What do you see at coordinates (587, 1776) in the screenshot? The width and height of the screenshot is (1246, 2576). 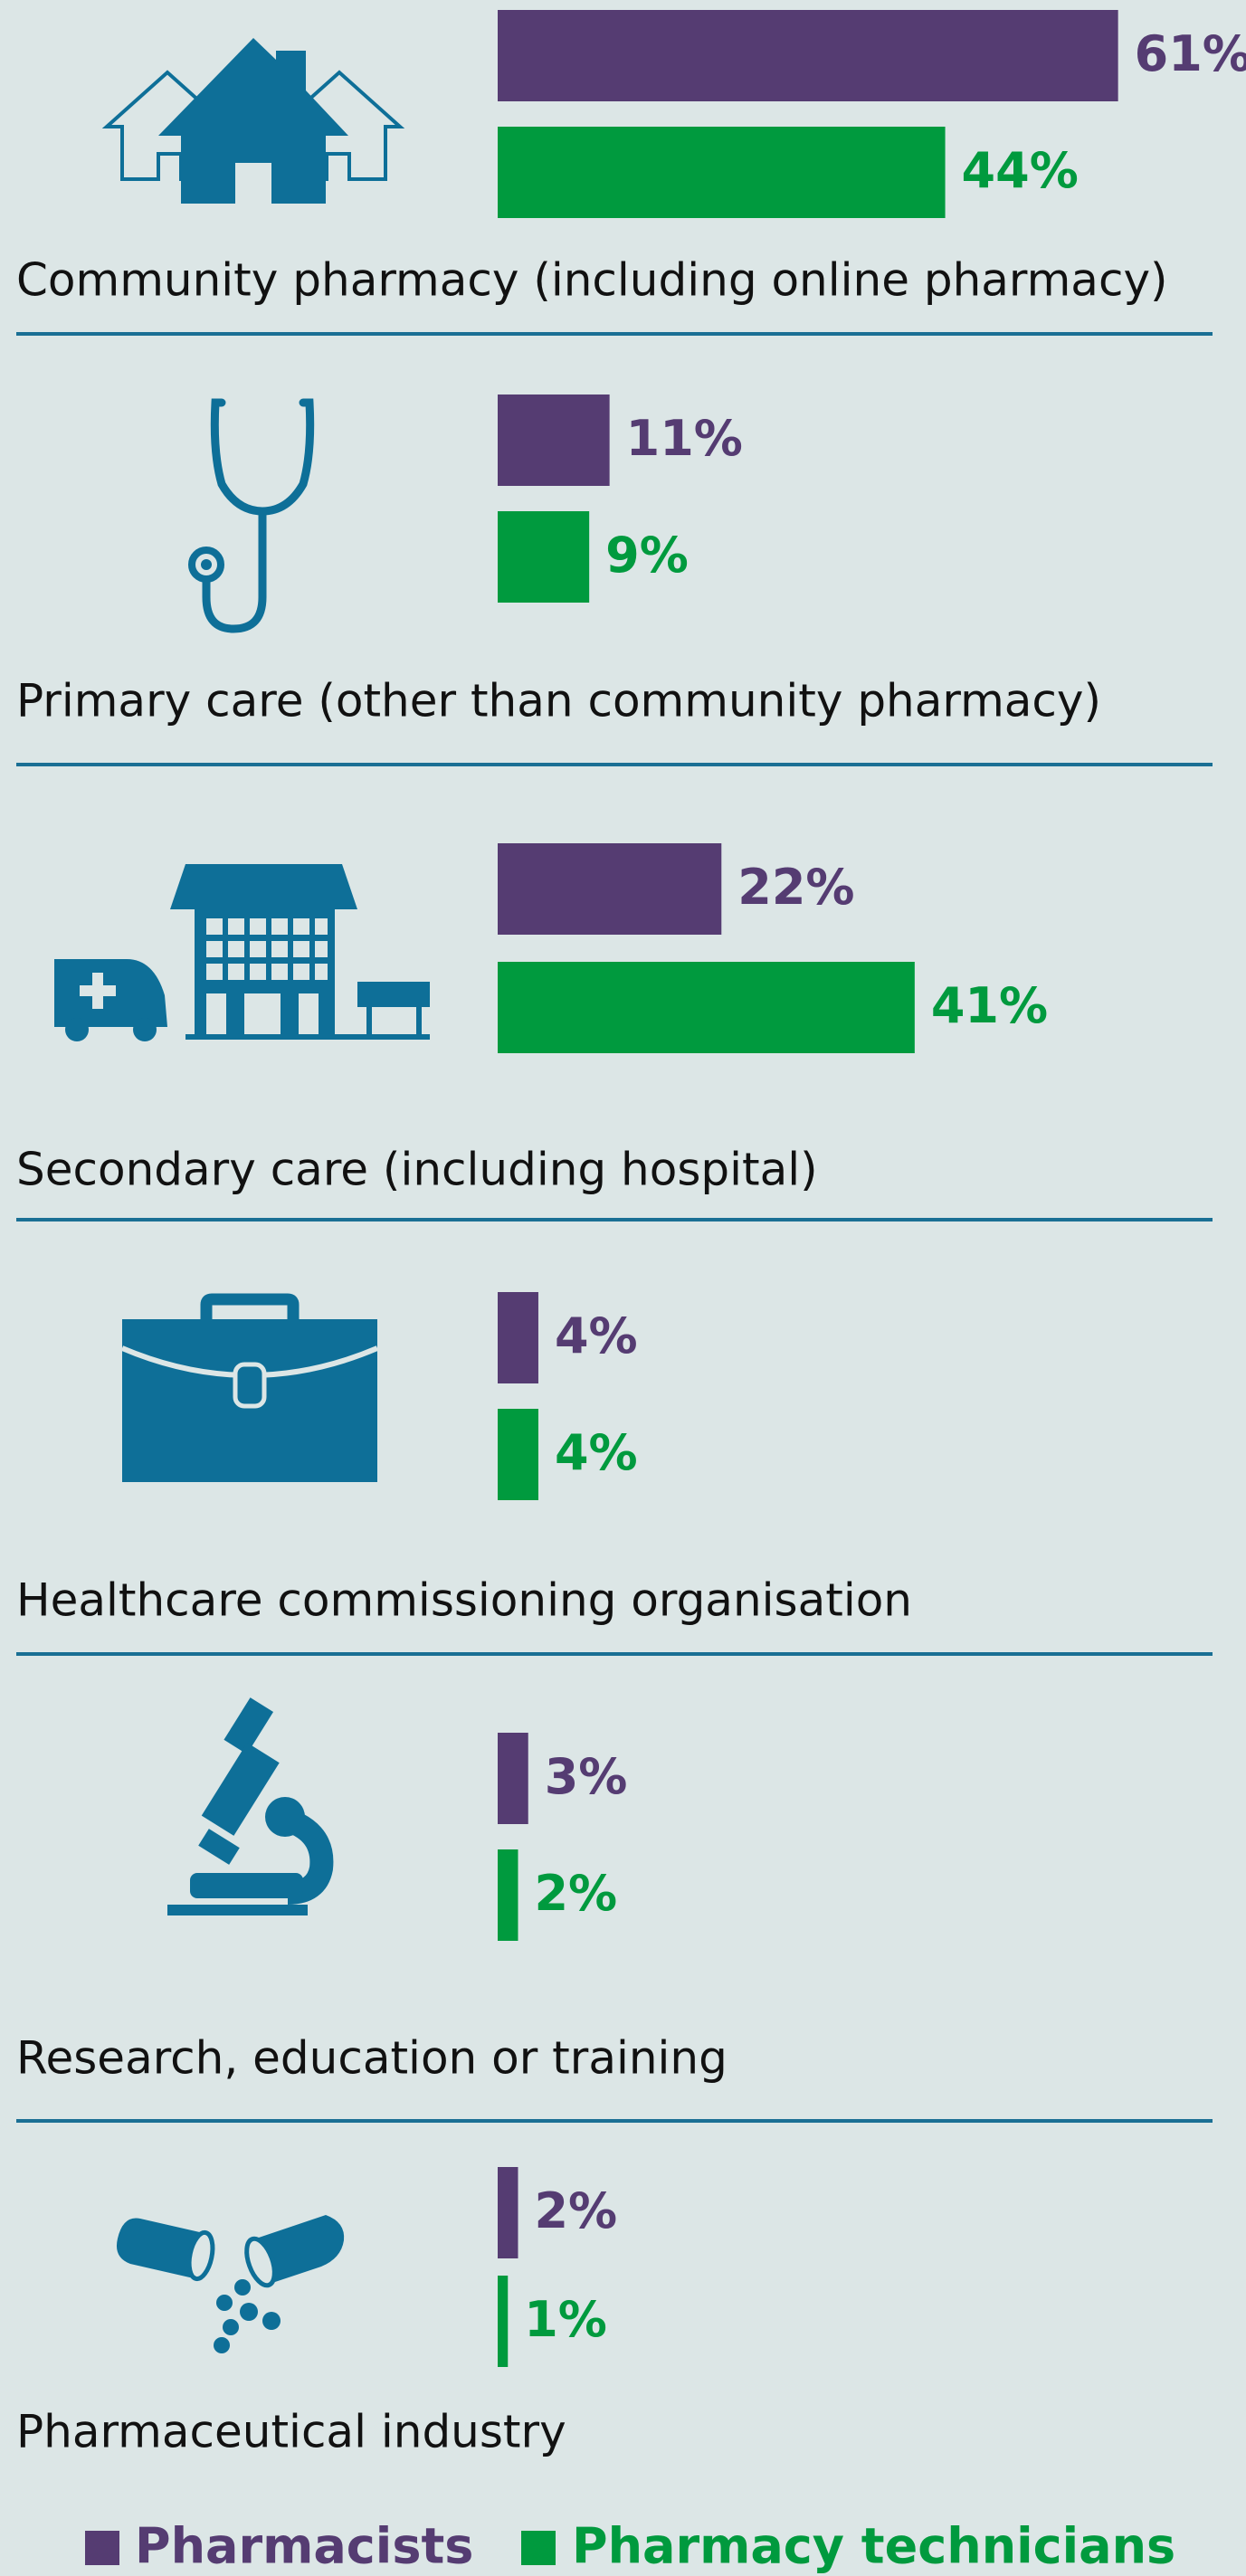 I see `value-label: 3%` at bounding box center [587, 1776].